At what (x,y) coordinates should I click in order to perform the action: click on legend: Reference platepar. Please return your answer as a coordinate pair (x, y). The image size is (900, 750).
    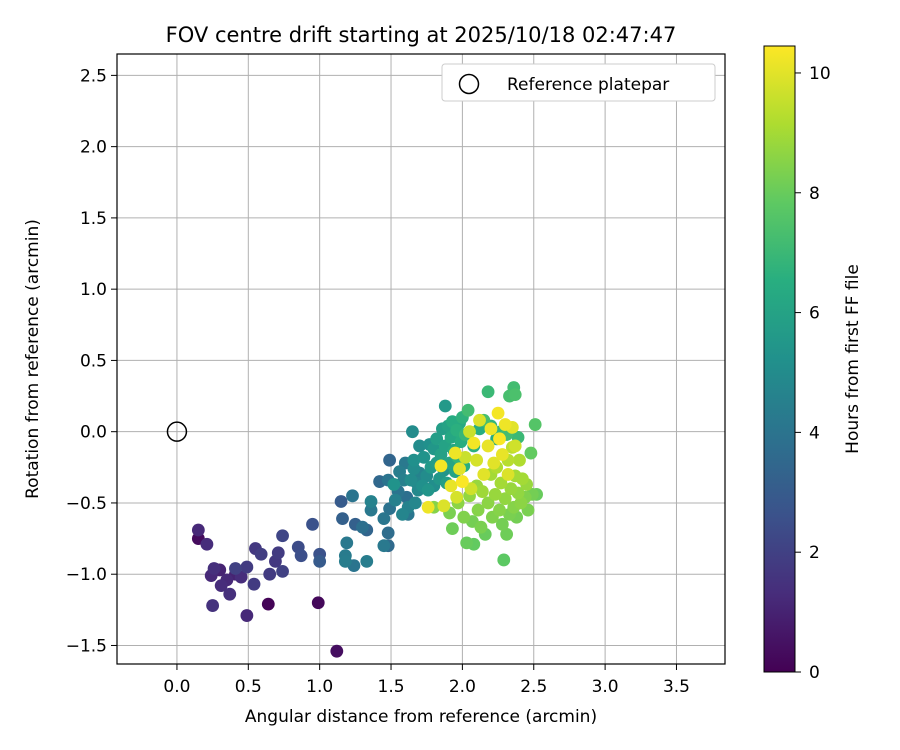
    Looking at the image, I should click on (578, 82).